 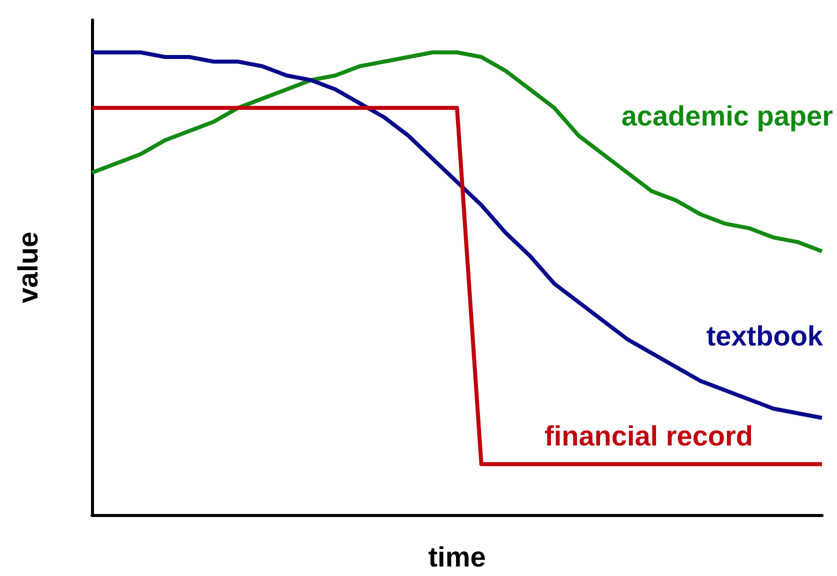 What do you see at coordinates (649, 436) in the screenshot?
I see `series-label: financial record` at bounding box center [649, 436].